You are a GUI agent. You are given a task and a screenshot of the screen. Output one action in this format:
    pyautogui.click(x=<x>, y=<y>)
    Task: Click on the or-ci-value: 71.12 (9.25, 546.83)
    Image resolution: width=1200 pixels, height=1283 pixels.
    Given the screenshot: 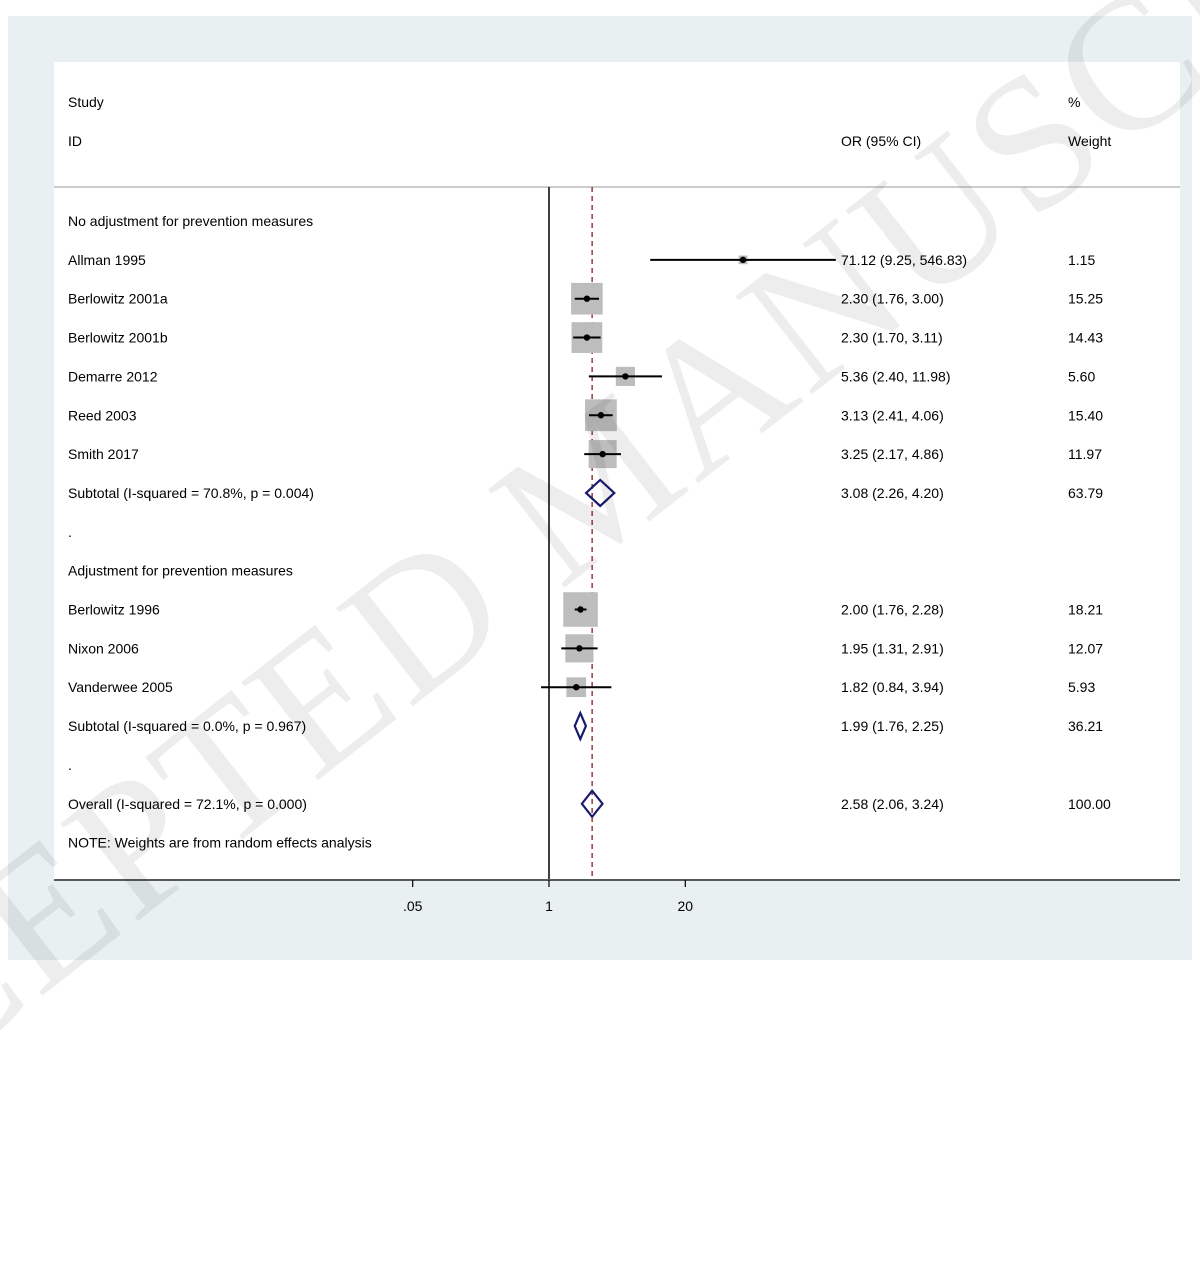 What is the action you would take?
    pyautogui.click(x=904, y=260)
    